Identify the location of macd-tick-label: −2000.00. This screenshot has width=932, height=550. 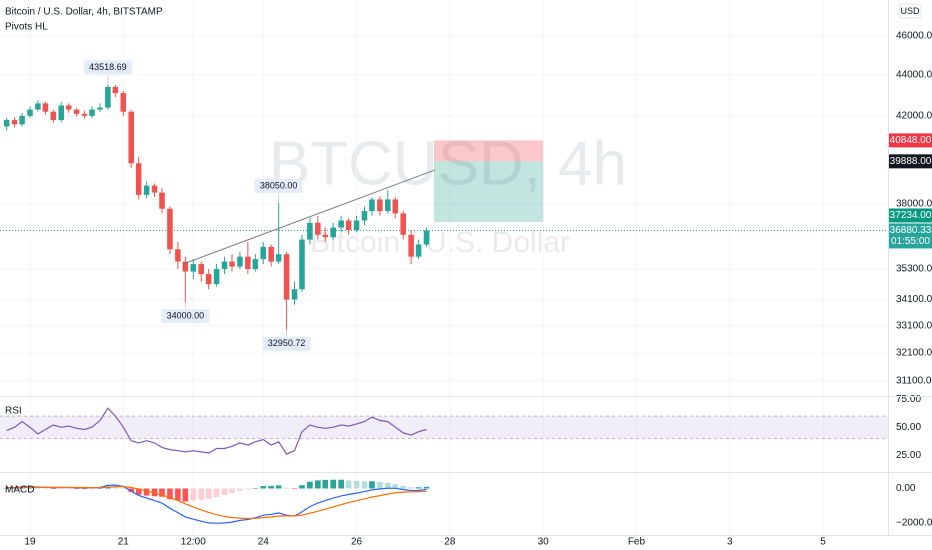
(914, 523).